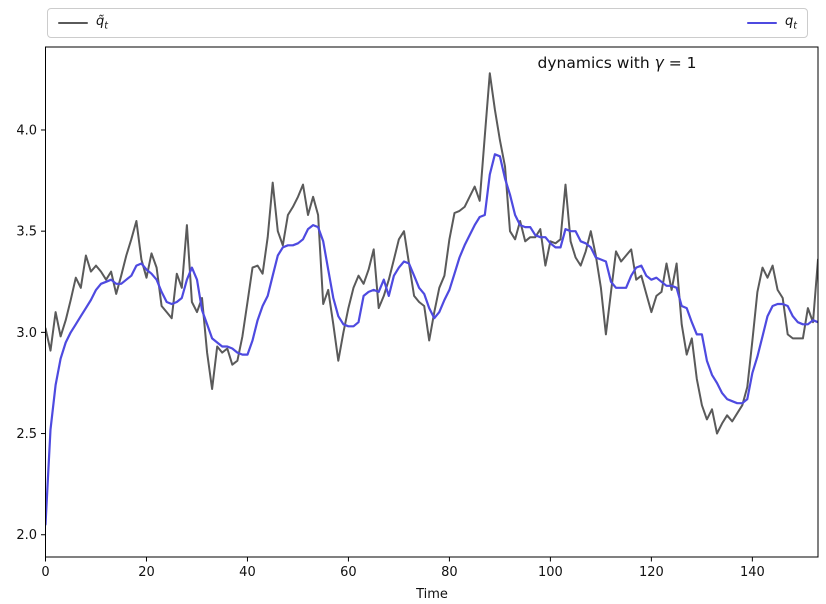  I want to click on gamma-annotation: dynamics with γ = 1, so click(617, 63).